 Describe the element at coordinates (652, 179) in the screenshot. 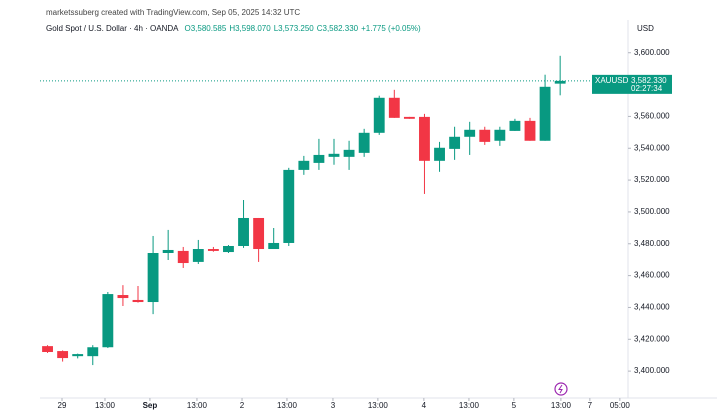

I see `y-tick-label: 3,520.000` at that location.